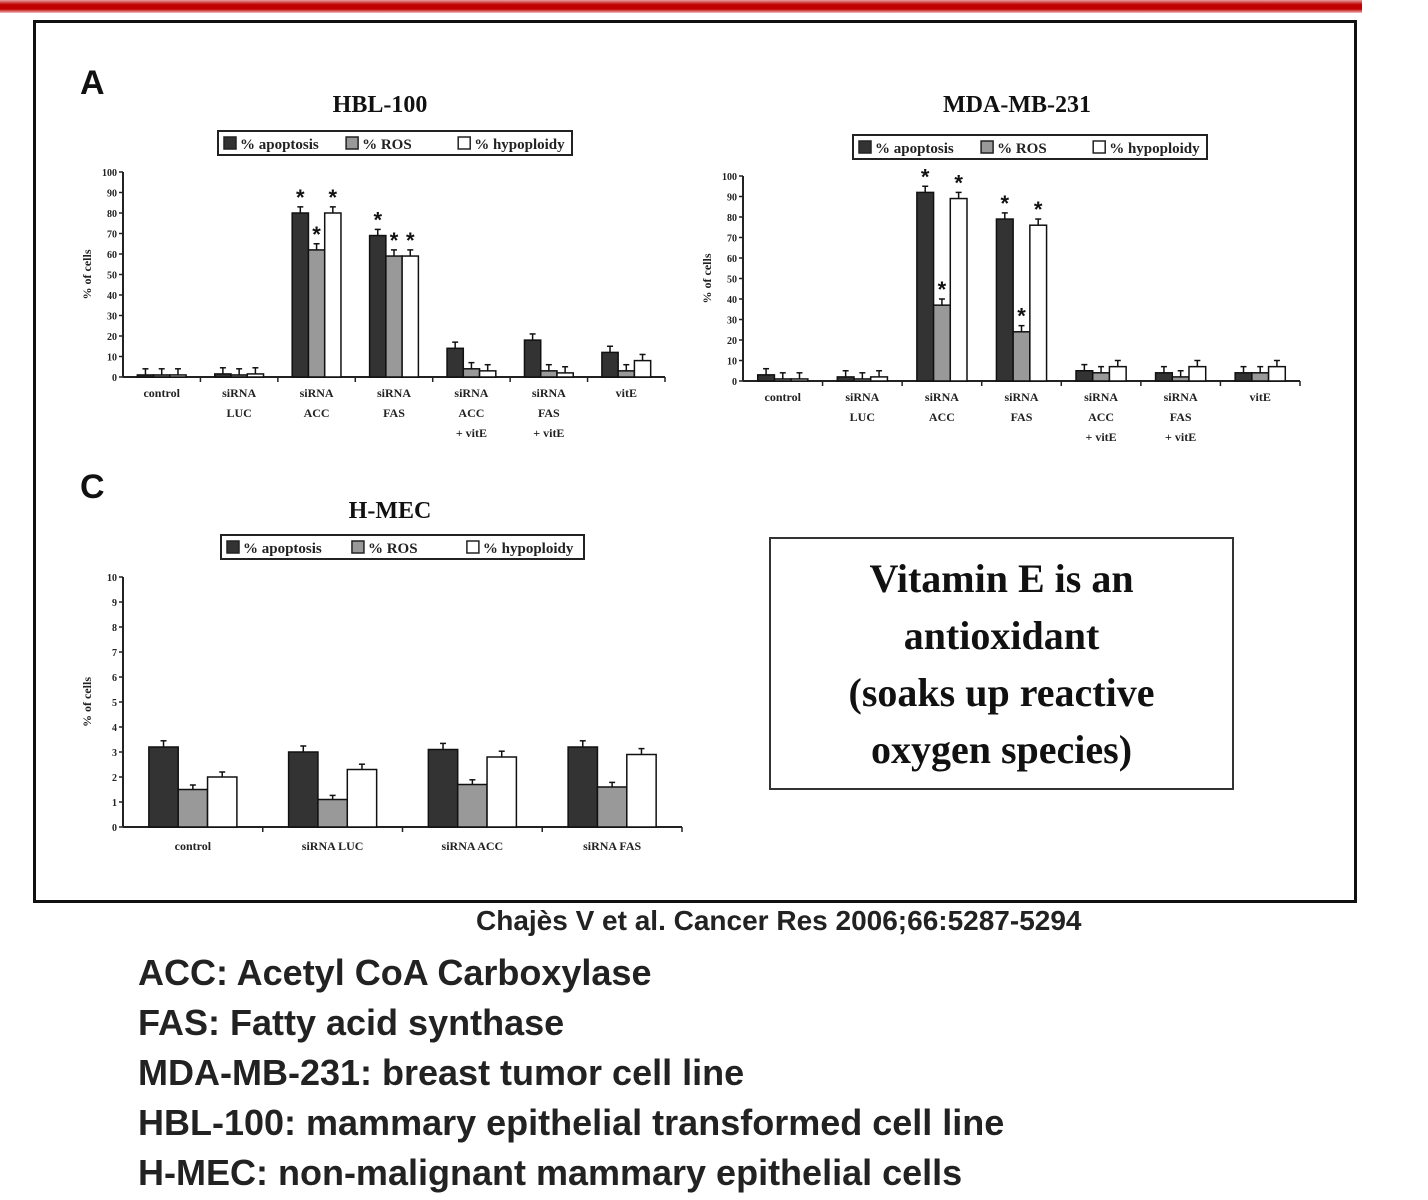  I want to click on y-tick-label: 7, so click(114, 653).